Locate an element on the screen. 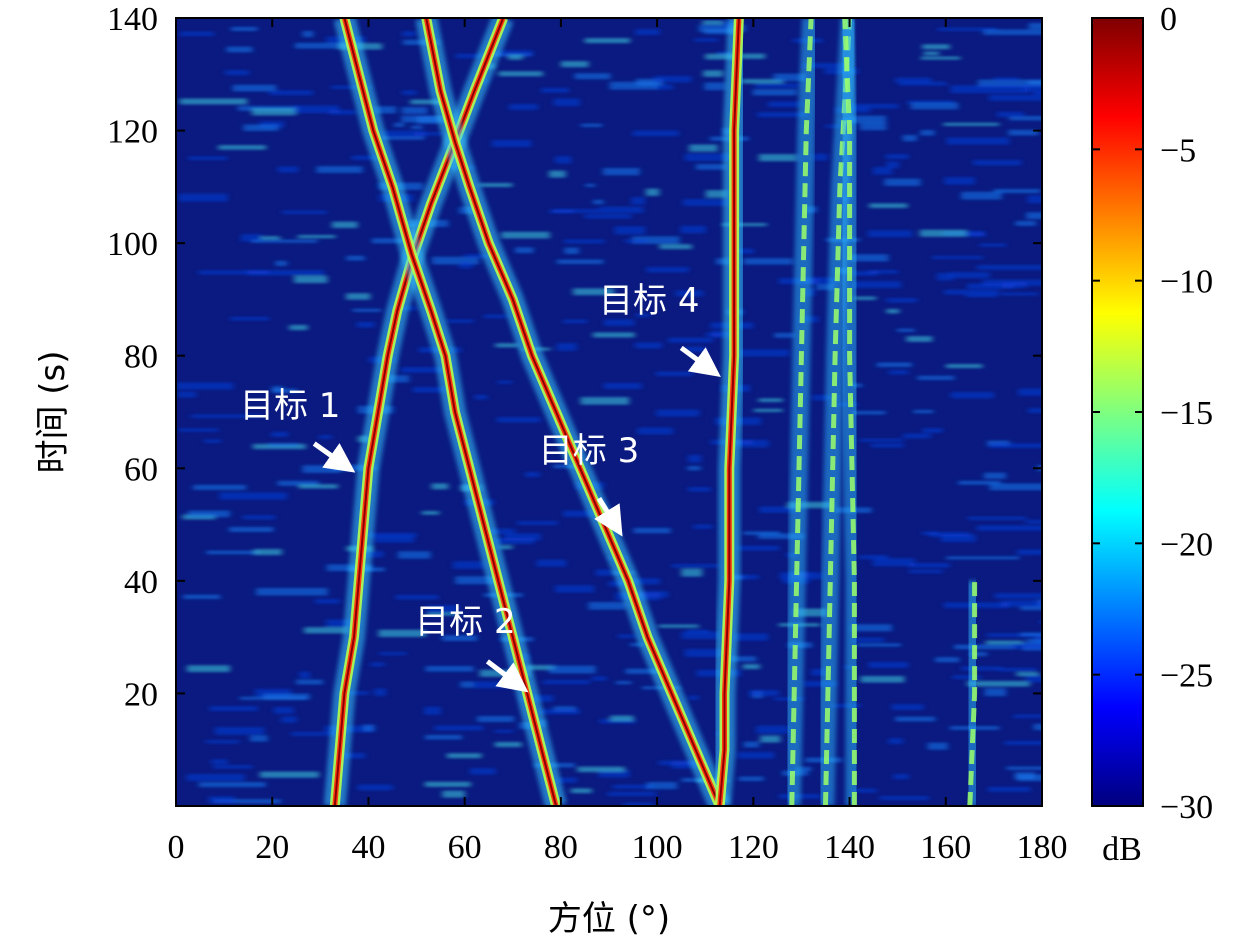 This screenshot has width=1260, height=945. colorbar-tick-label: −25 is located at coordinates (1186, 676).